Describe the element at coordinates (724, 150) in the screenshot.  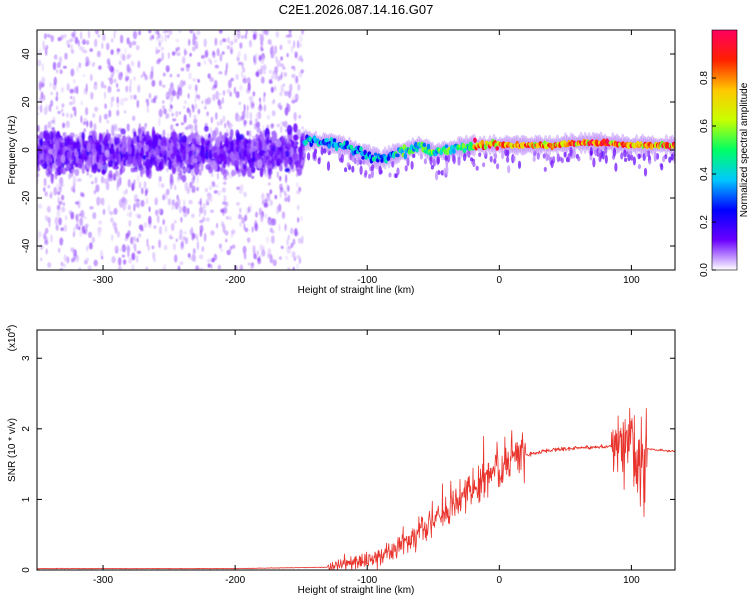
I see `colorbar-gradient` at that location.